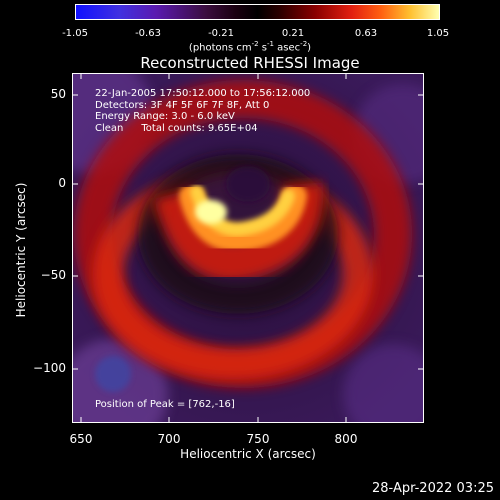  Describe the element at coordinates (165, 404) in the screenshot. I see `peak-position-text: Position of Peak = [762,-16]` at that location.